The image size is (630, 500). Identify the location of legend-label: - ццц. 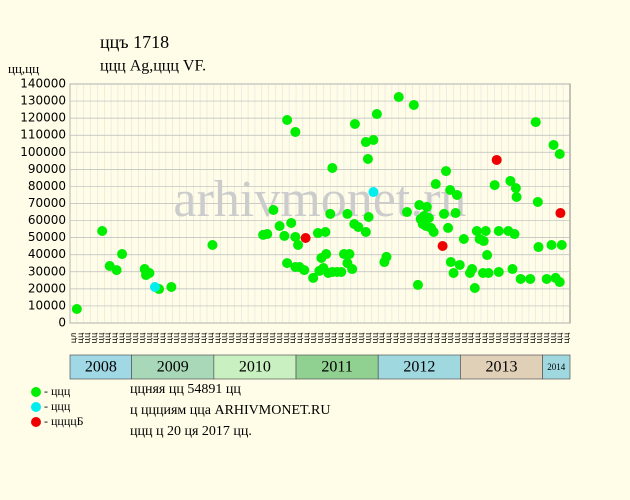
(57, 391).